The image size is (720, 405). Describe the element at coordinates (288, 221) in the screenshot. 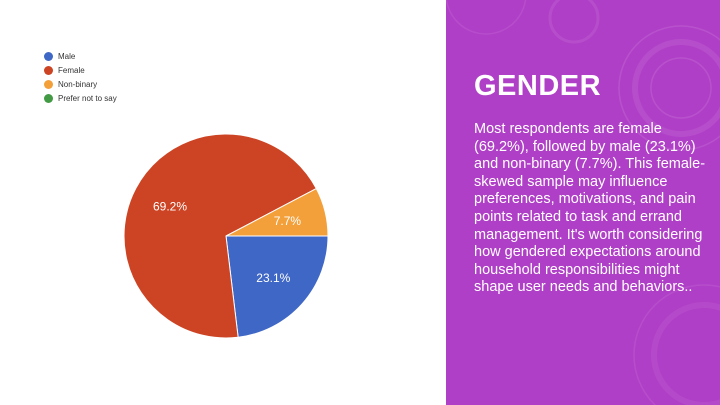

I see `slice-label-non-binary: 7.7%` at that location.